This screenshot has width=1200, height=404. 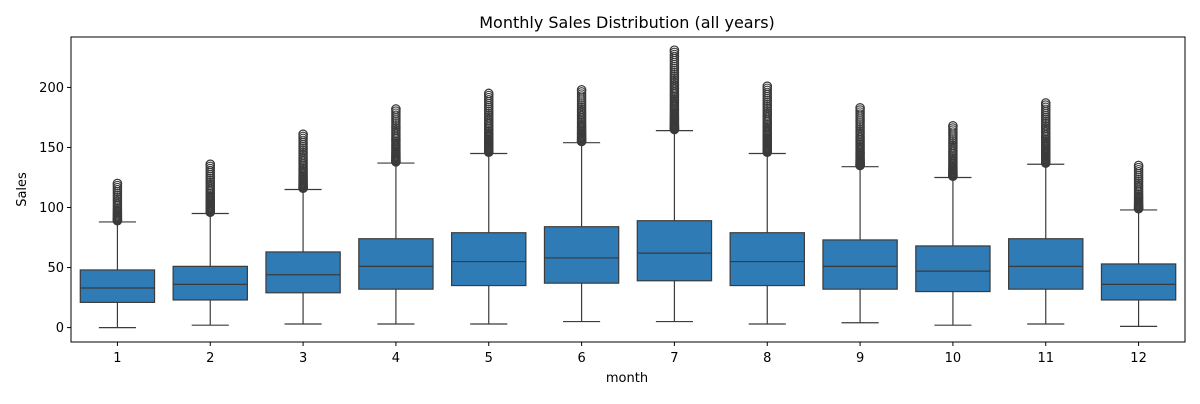 I want to click on y-tick-label: 200, so click(x=51, y=88).